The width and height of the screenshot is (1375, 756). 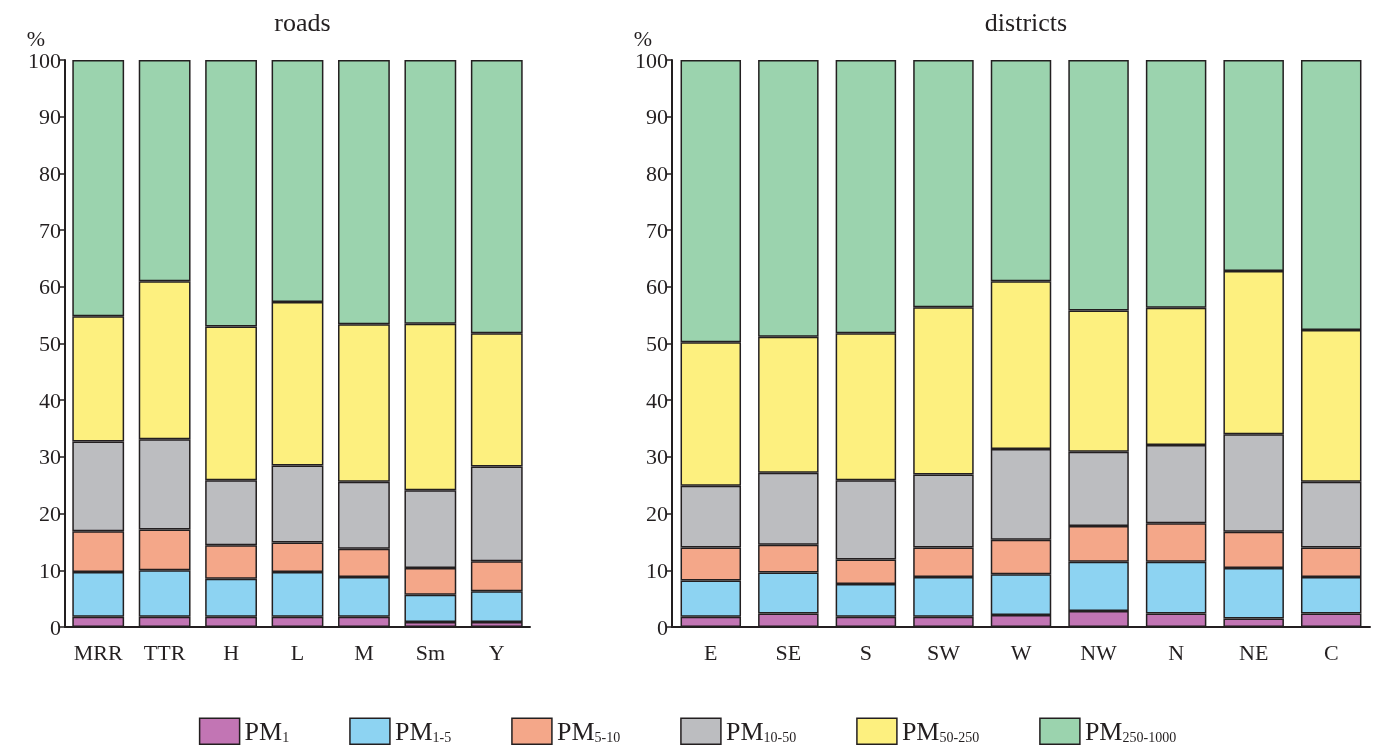 What do you see at coordinates (164, 652) in the screenshot?
I see `x-tick-label: TTR` at bounding box center [164, 652].